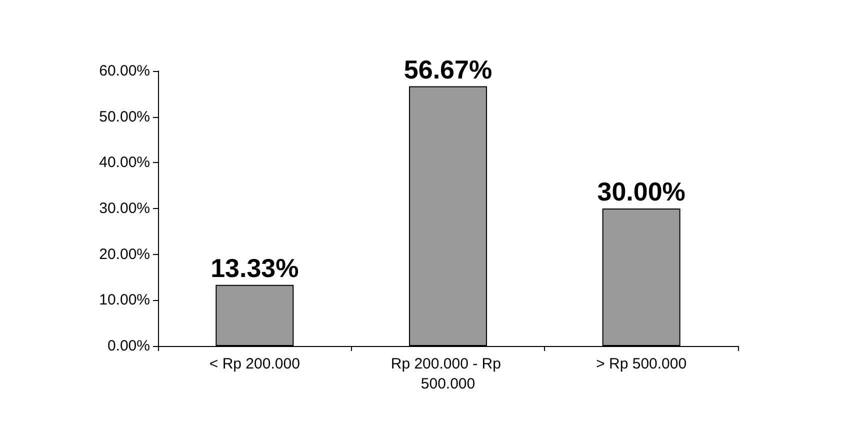  Describe the element at coordinates (254, 267) in the screenshot. I see `data-label: 13.33%` at that location.